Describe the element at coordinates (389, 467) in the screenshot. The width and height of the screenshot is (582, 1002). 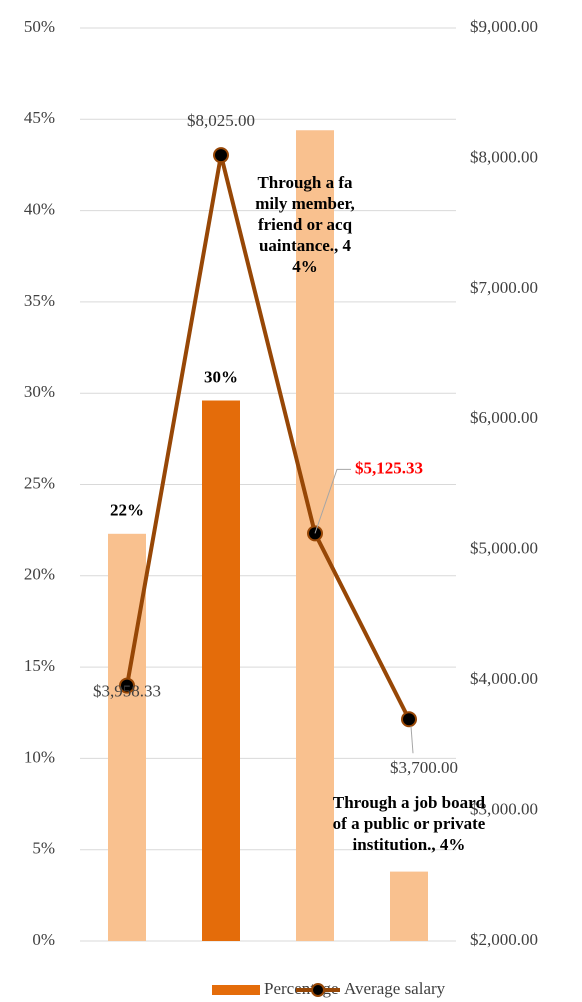
I see `line-data-label: $5,125.33` at that location.